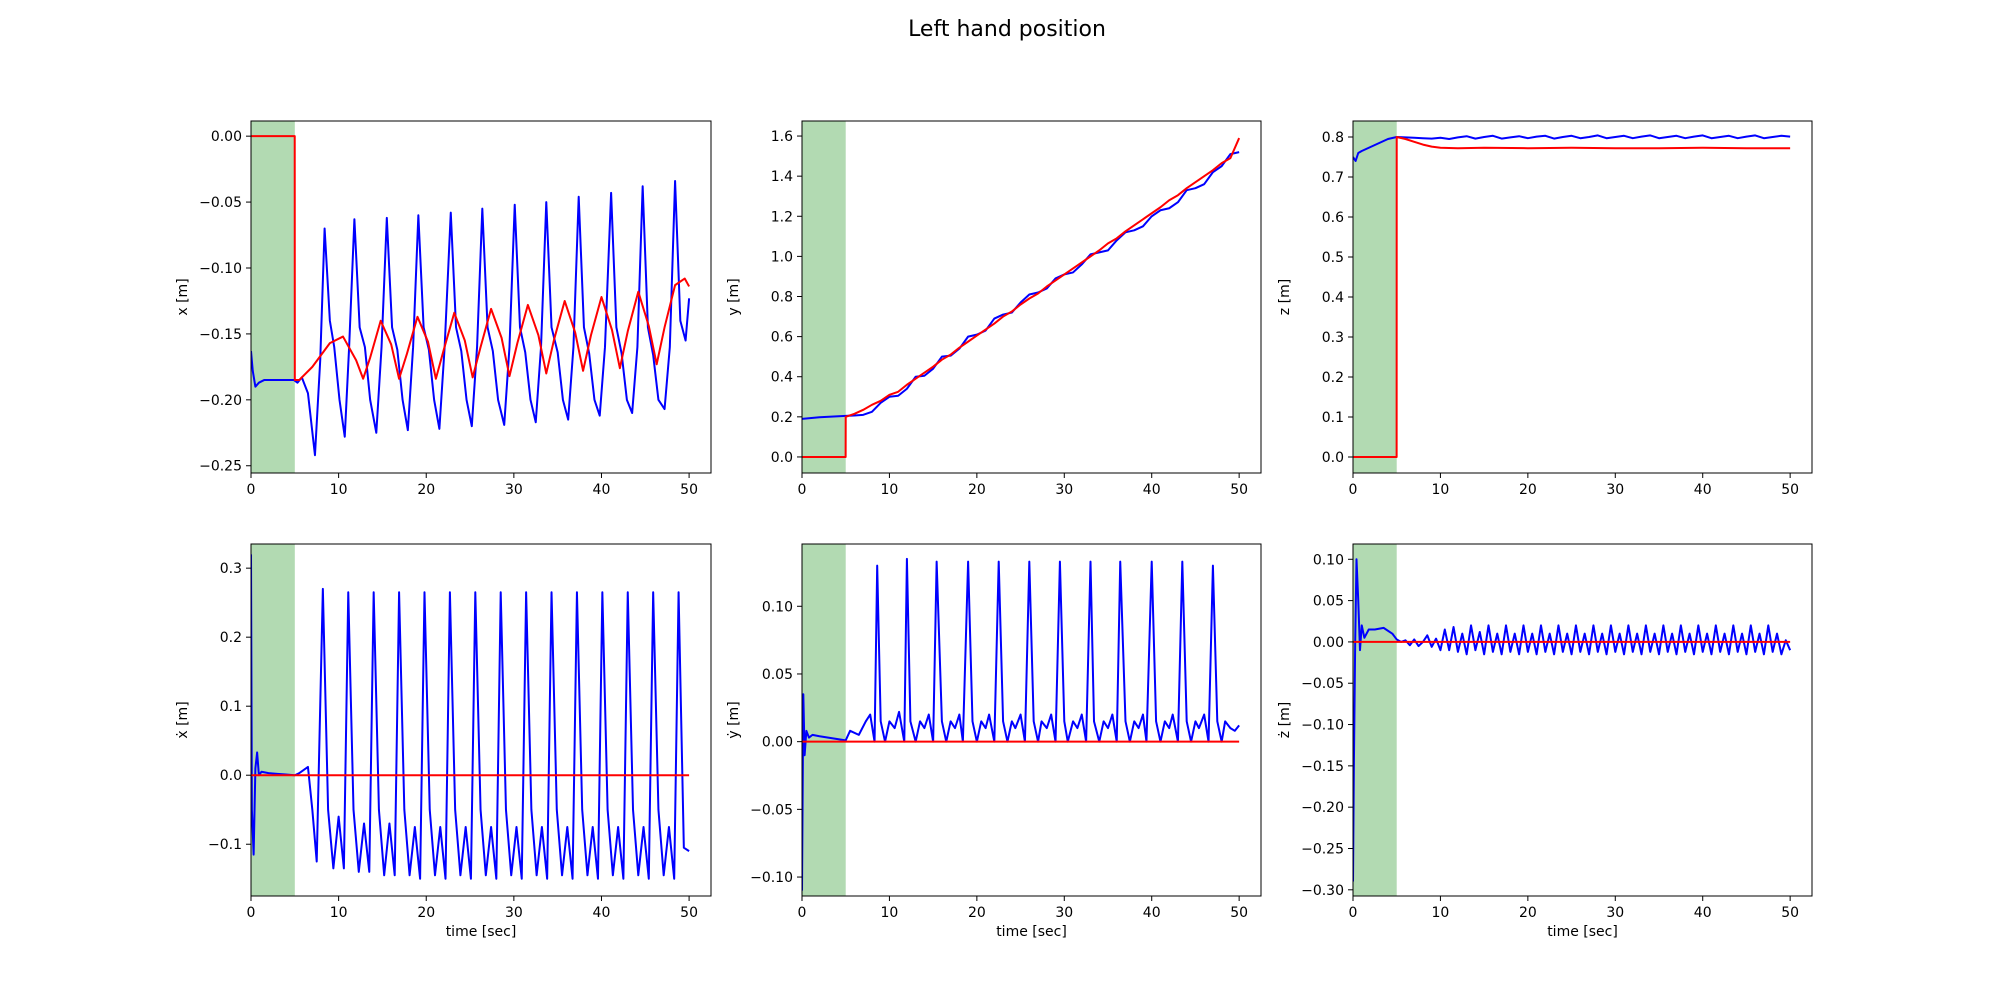 This screenshot has width=2000, height=1000. I want to click on y-tick-label: 1.4, so click(782, 177).